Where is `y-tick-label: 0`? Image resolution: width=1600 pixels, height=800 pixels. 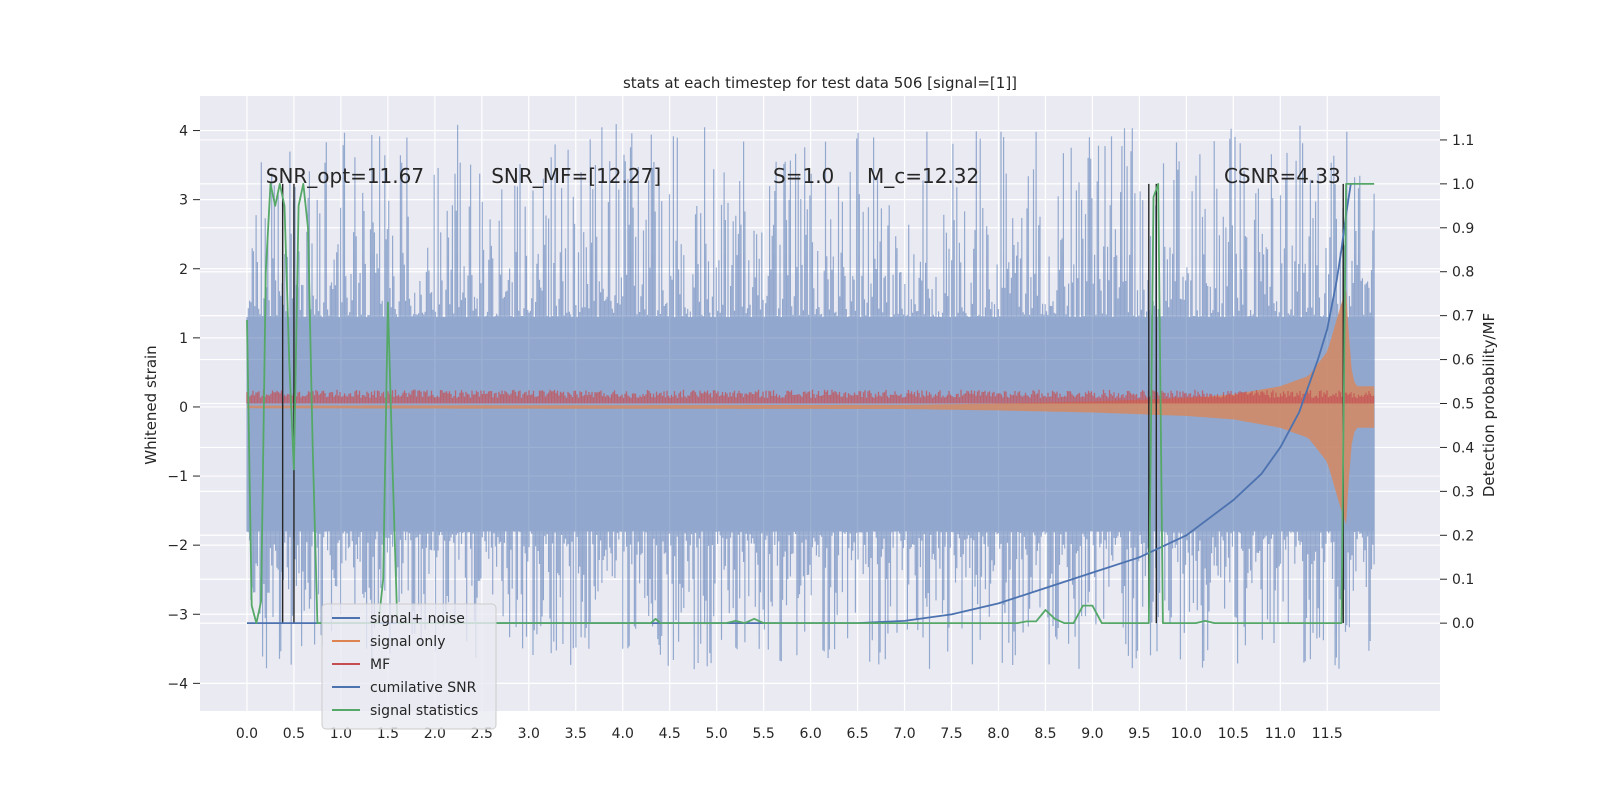
y-tick-label: 0 is located at coordinates (183, 408).